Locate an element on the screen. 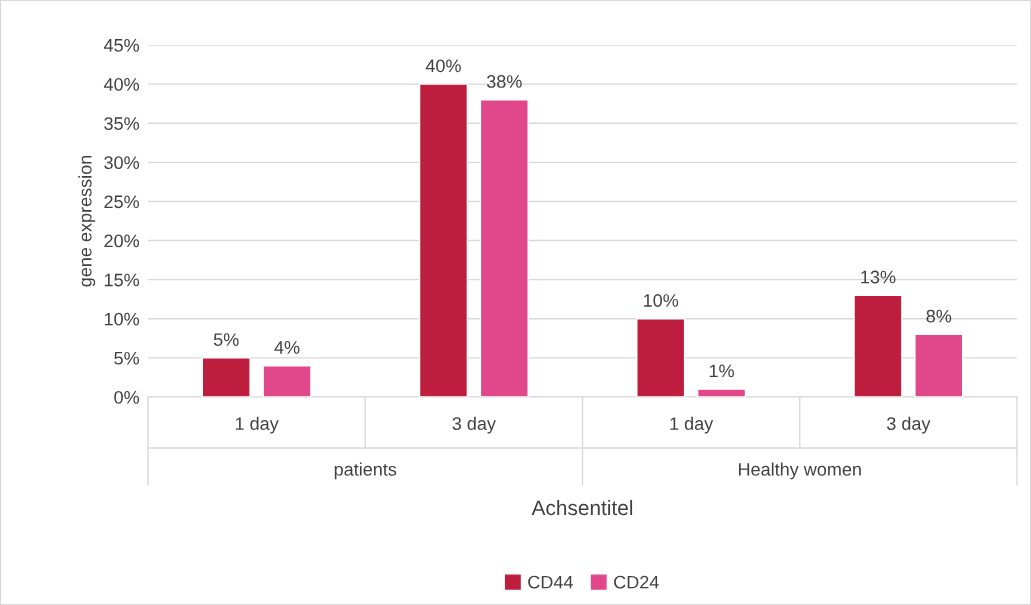 This screenshot has width=1031, height=605. data-label: 40% is located at coordinates (443, 66).